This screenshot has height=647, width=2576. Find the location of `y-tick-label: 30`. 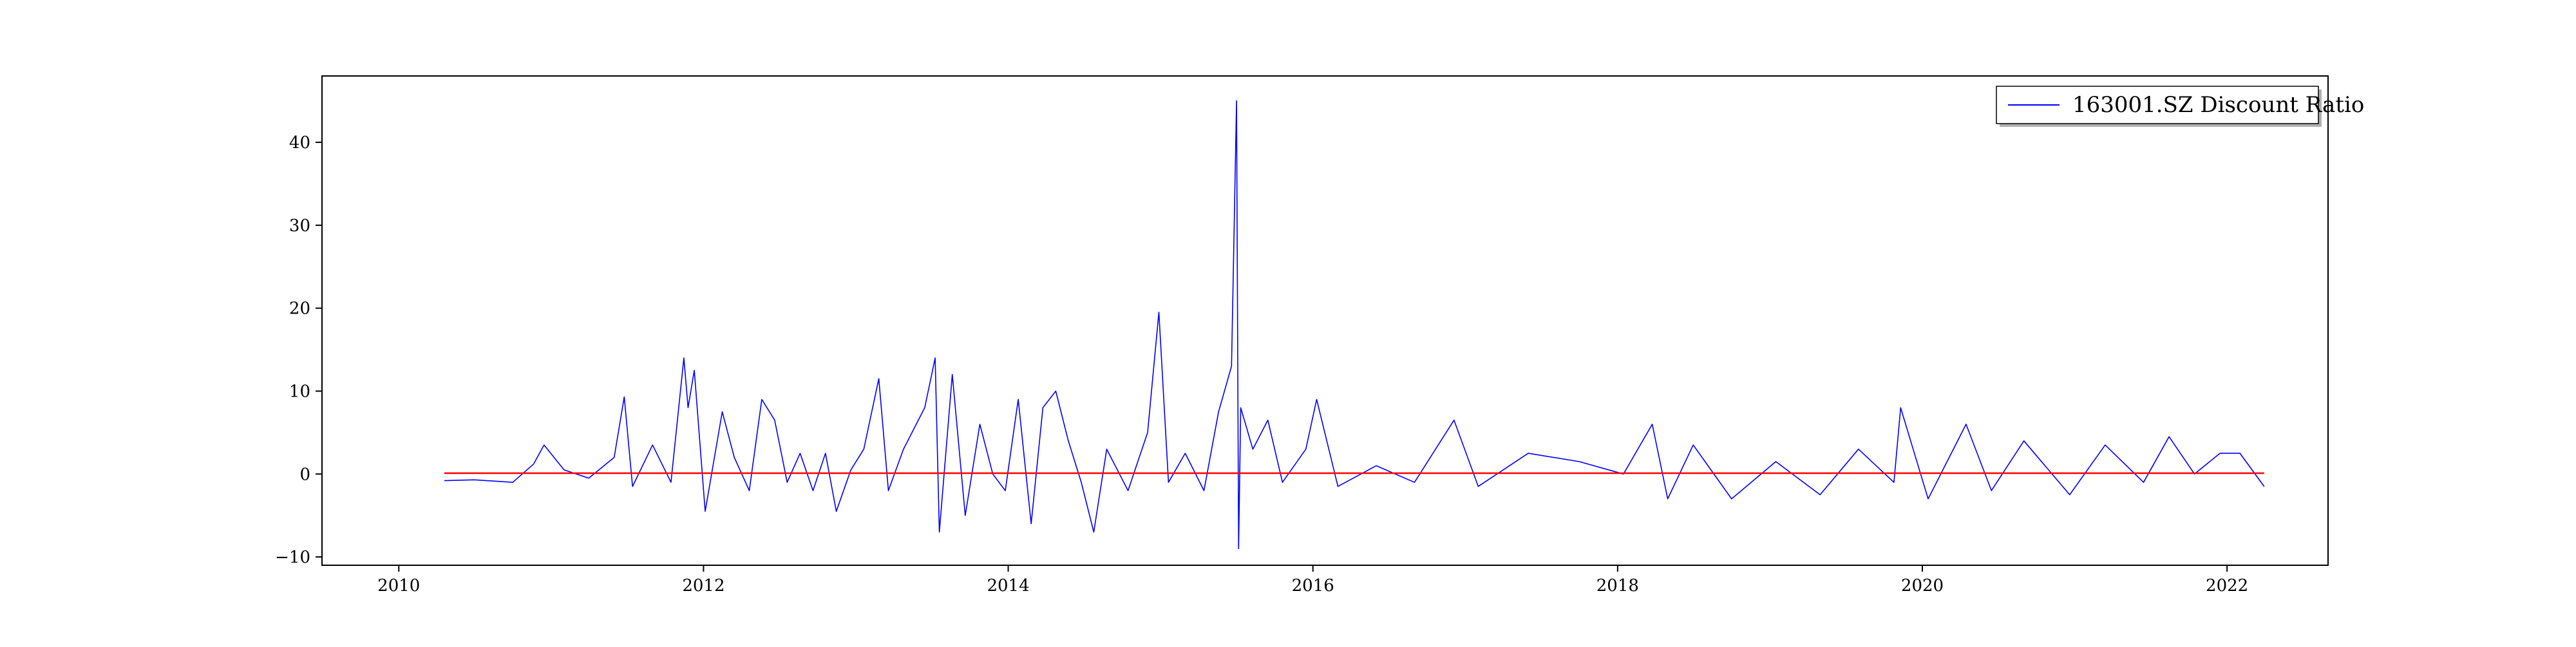

y-tick-label: 30 is located at coordinates (299, 226).